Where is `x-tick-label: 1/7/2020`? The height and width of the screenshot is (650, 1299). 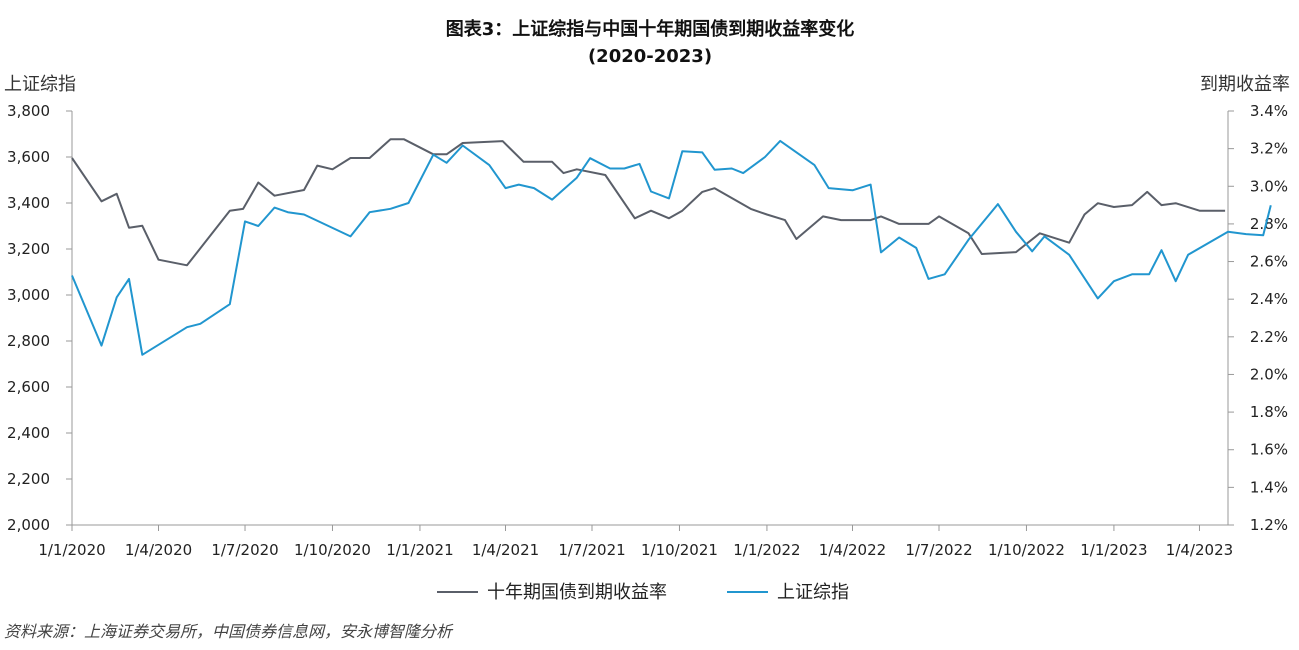 x-tick-label: 1/7/2020 is located at coordinates (244, 550).